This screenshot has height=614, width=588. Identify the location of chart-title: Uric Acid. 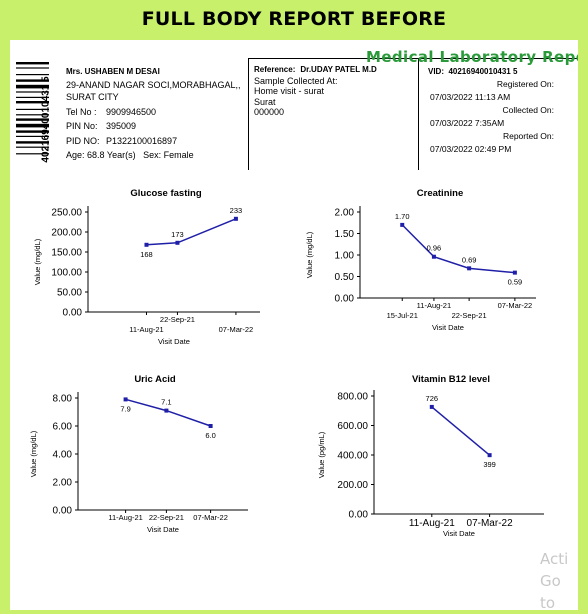
(155, 379).